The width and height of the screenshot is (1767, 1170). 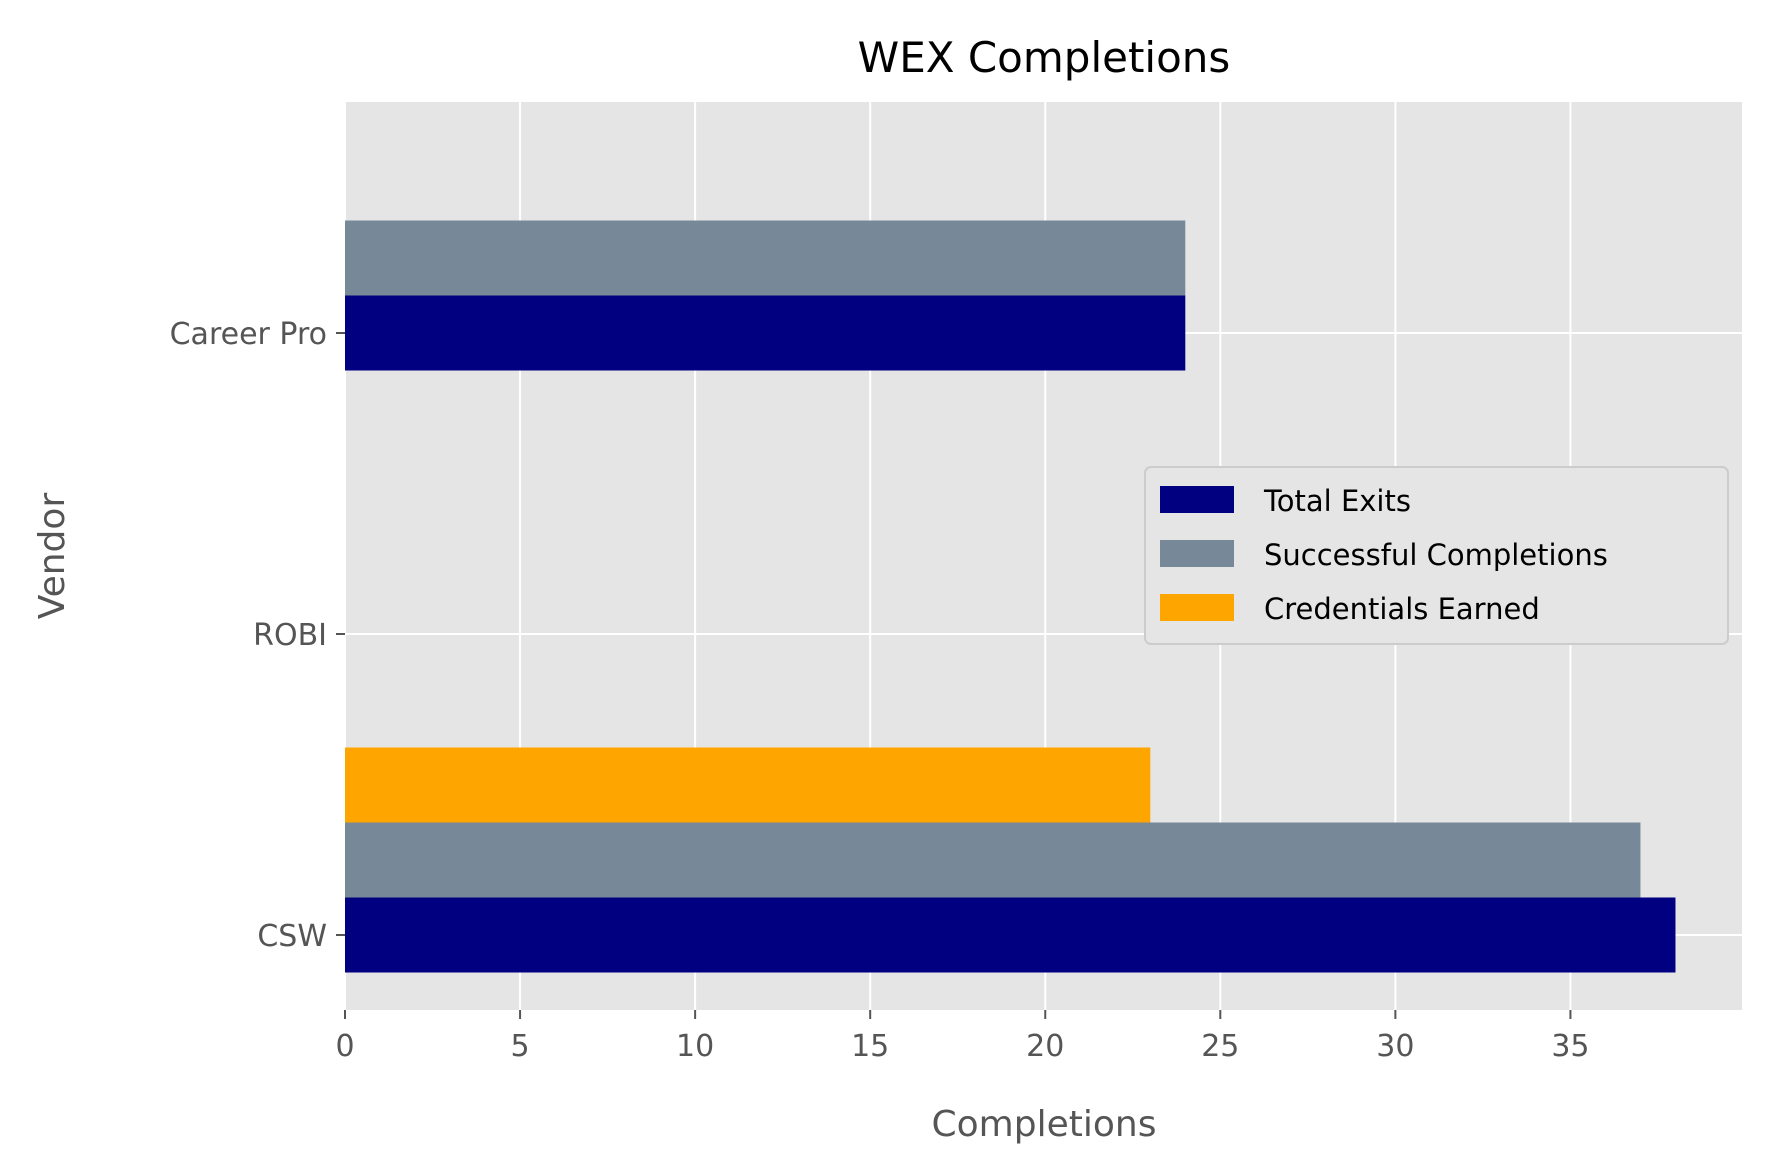 What do you see at coordinates (993, 860) in the screenshot?
I see `bar-csw-successful-completions` at bounding box center [993, 860].